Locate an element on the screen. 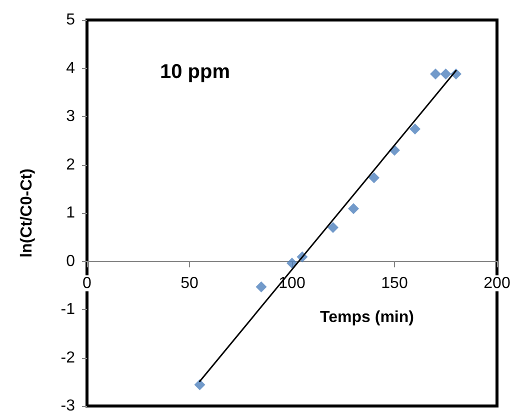 This screenshot has width=519, height=414. y-tick-label: 1 is located at coordinates (71, 213).